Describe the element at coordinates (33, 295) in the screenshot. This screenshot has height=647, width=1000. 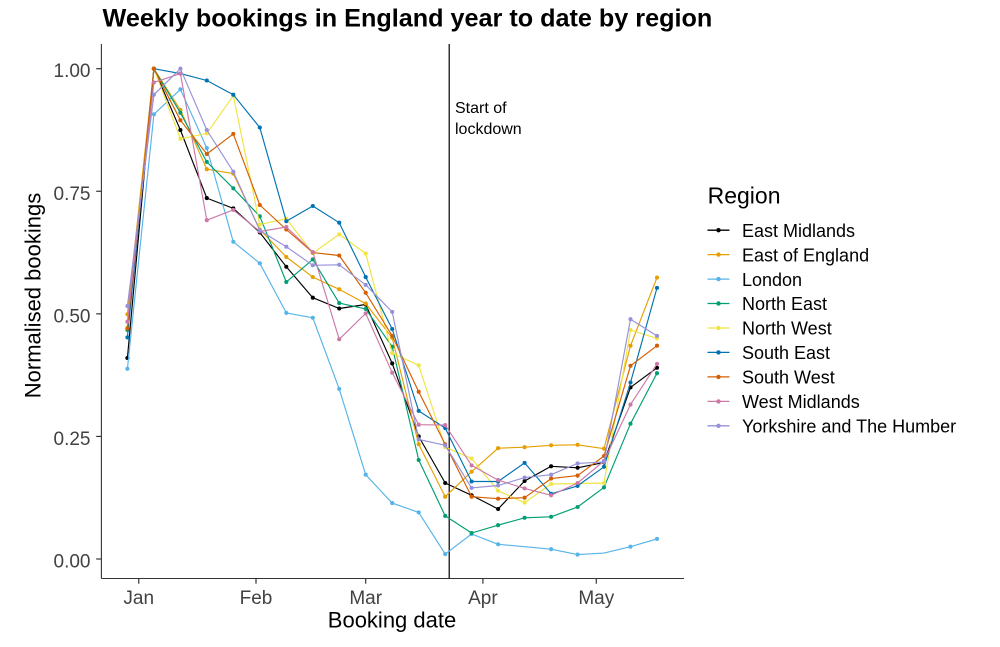
I see `svg-text: Normalised bookings` at that location.